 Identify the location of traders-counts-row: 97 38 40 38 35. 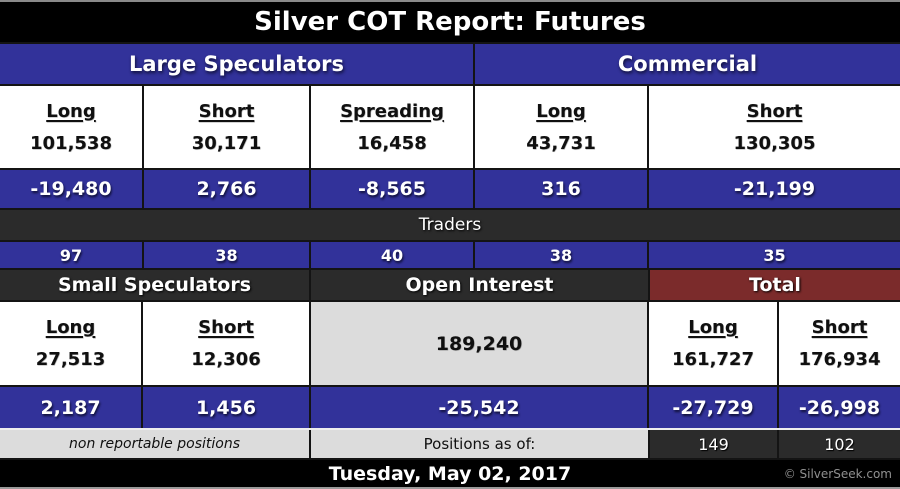
(450, 254).